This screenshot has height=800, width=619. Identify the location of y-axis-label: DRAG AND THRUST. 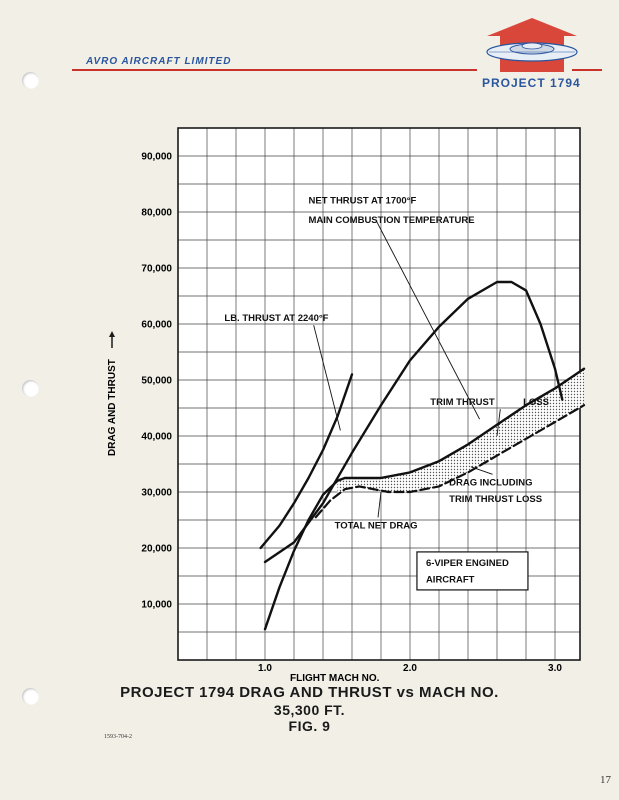
(112, 407).